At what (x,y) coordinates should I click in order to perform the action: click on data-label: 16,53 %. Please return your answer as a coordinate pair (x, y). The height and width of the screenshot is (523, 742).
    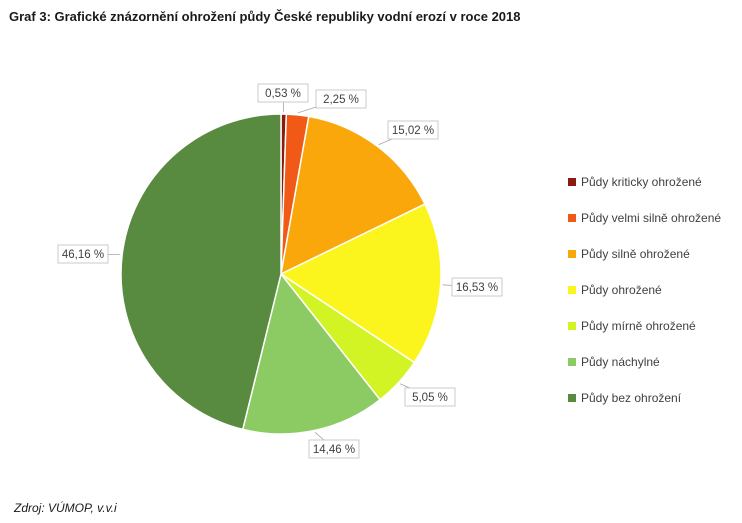
    Looking at the image, I should click on (477, 288).